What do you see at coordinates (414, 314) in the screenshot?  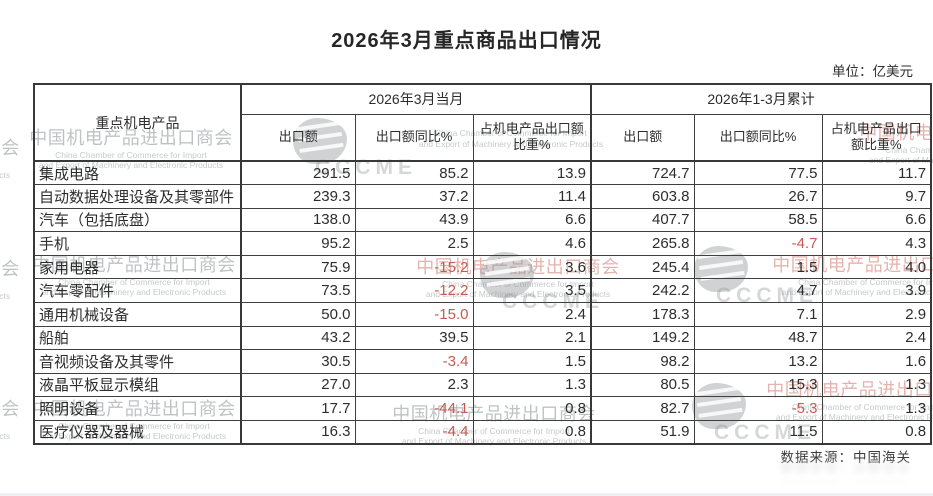 I see `value-cell: -15.0` at bounding box center [414, 314].